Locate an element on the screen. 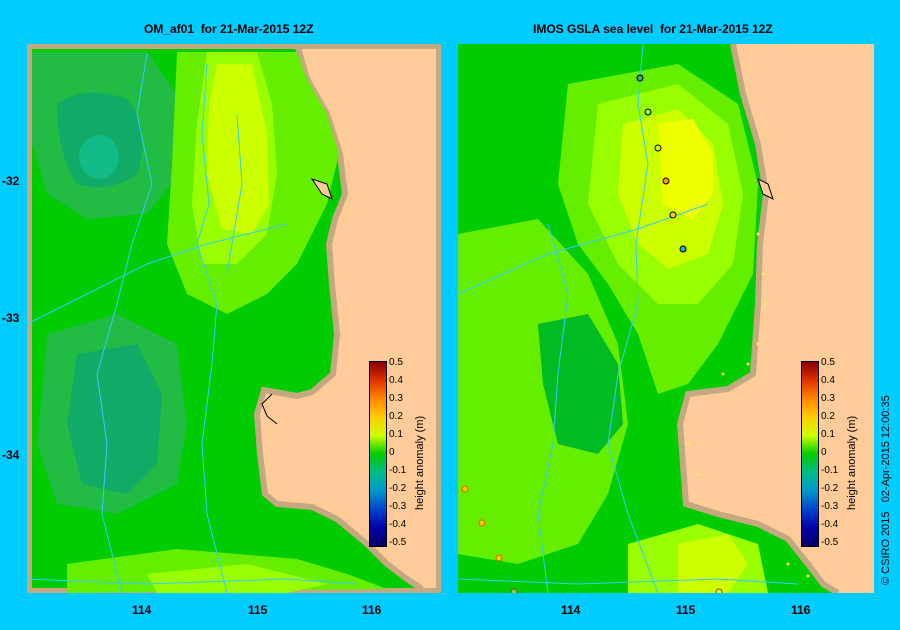  lat-tick-label: -33 is located at coordinates (11, 318).